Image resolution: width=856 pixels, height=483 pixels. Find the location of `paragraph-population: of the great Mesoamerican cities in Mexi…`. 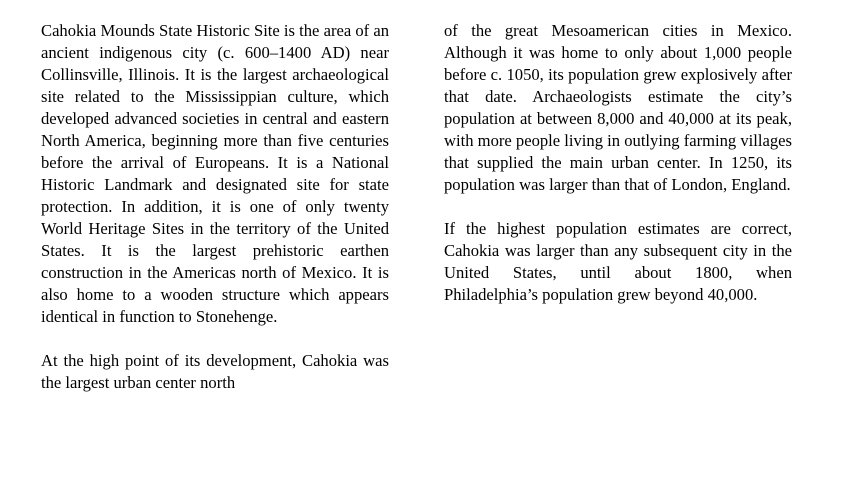

paragraph-population: of the great Mesoamerican cities in Mexi… is located at coordinates (618, 107).